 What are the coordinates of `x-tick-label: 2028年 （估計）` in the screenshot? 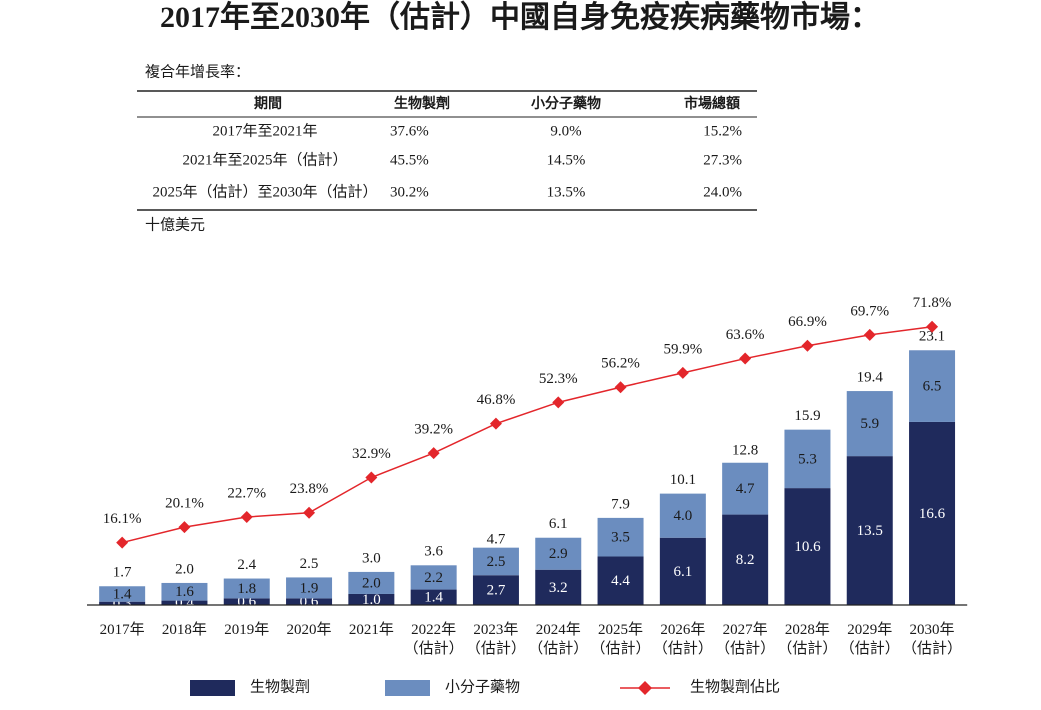 It's located at (807, 639).